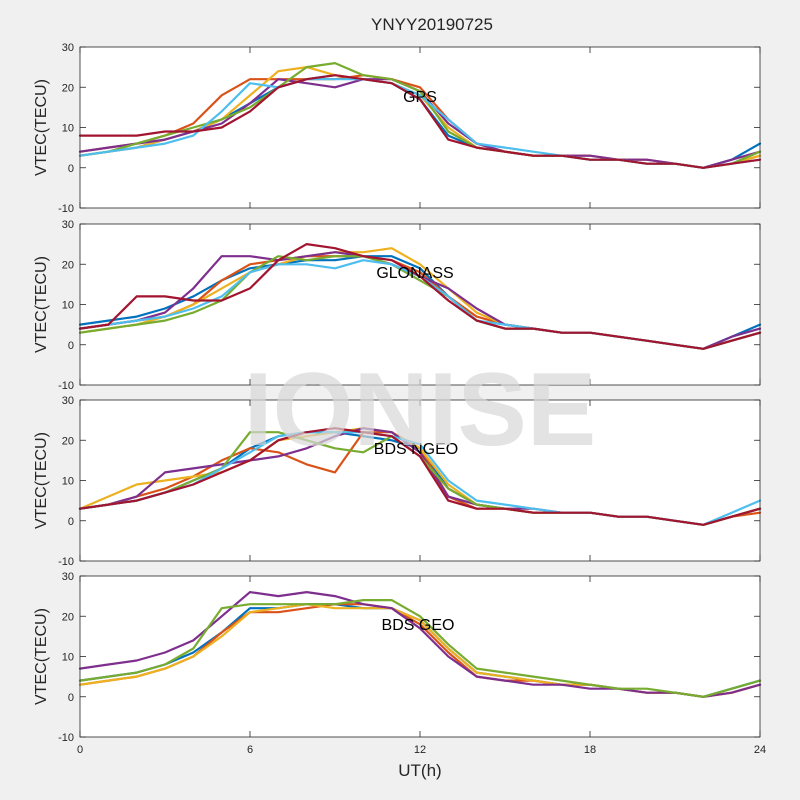  I want to click on figure-title: YNYY20190725, so click(432, 24).